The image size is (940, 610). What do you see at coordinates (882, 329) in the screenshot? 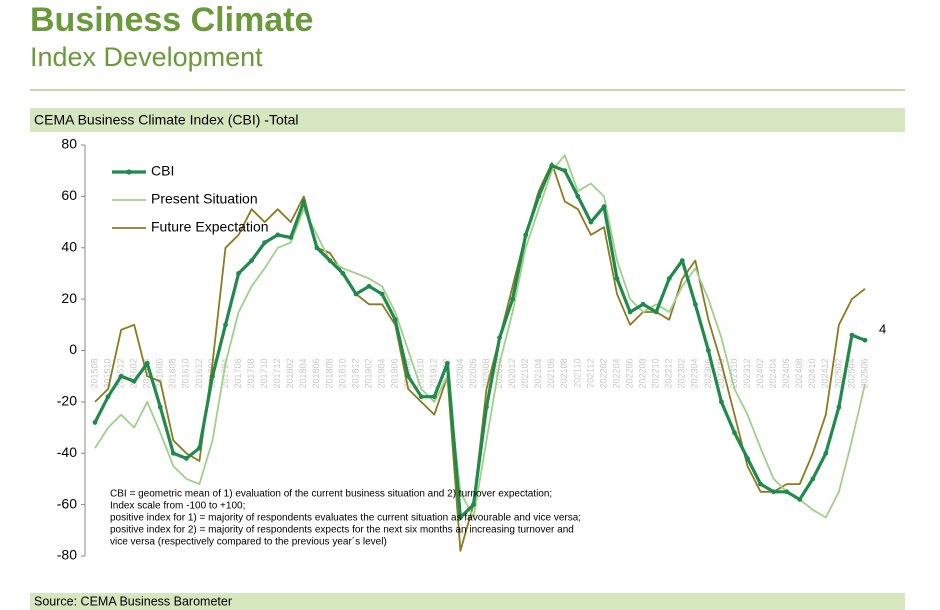
I see `last-value-label: 4` at bounding box center [882, 329].